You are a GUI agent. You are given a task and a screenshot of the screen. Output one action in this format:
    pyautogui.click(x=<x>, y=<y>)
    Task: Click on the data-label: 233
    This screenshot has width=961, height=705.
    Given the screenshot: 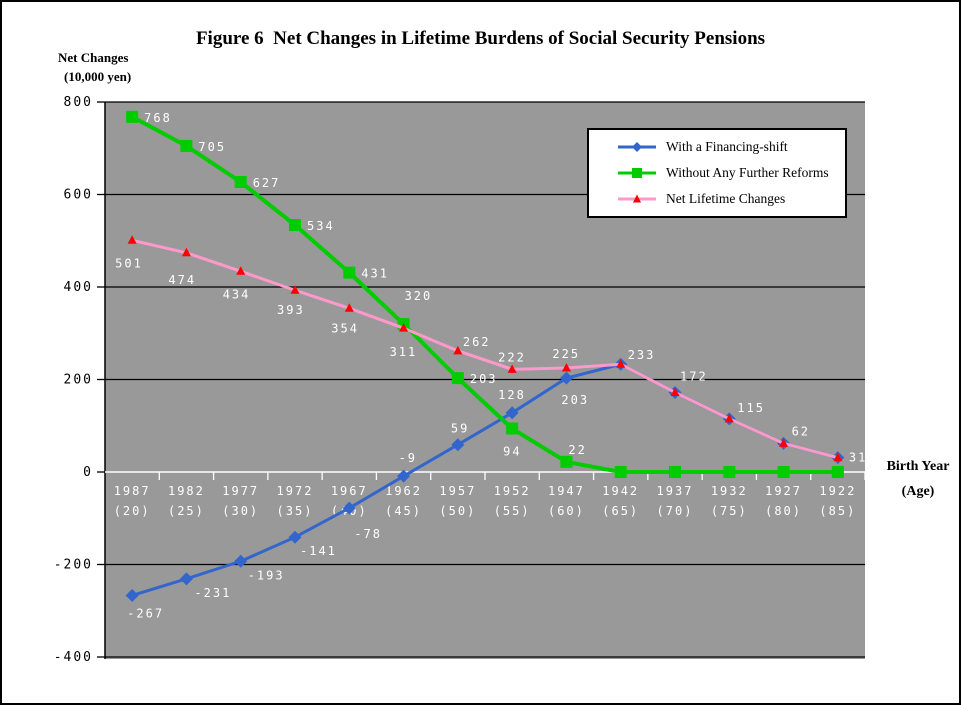 What is the action you would take?
    pyautogui.click(x=642, y=355)
    